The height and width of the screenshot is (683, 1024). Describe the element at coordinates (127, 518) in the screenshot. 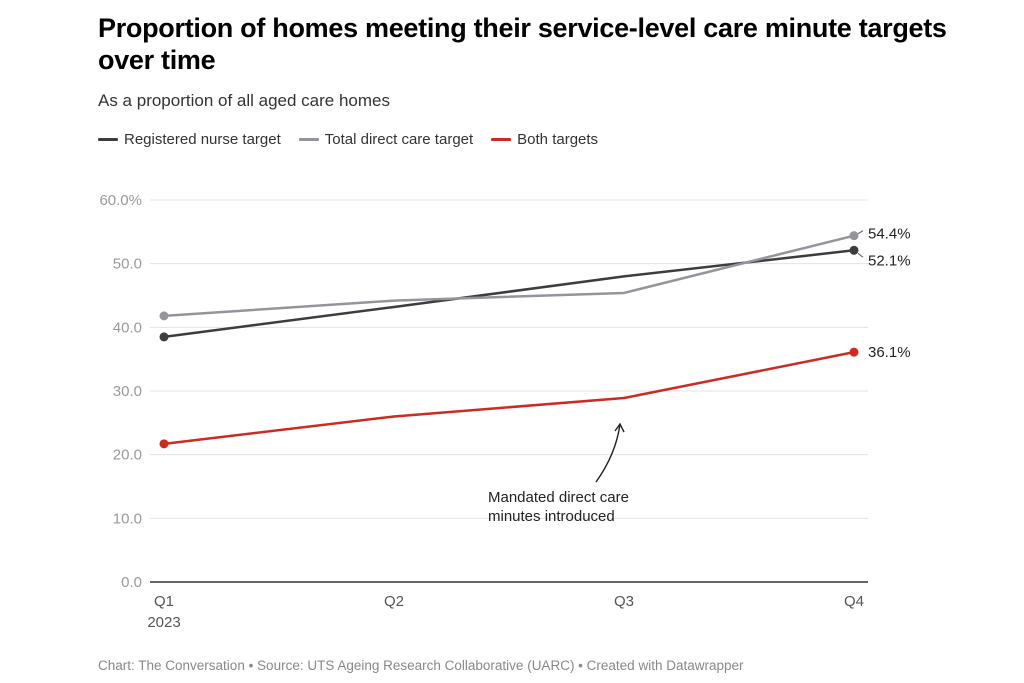

I see `y-tick-label: 10.0` at that location.